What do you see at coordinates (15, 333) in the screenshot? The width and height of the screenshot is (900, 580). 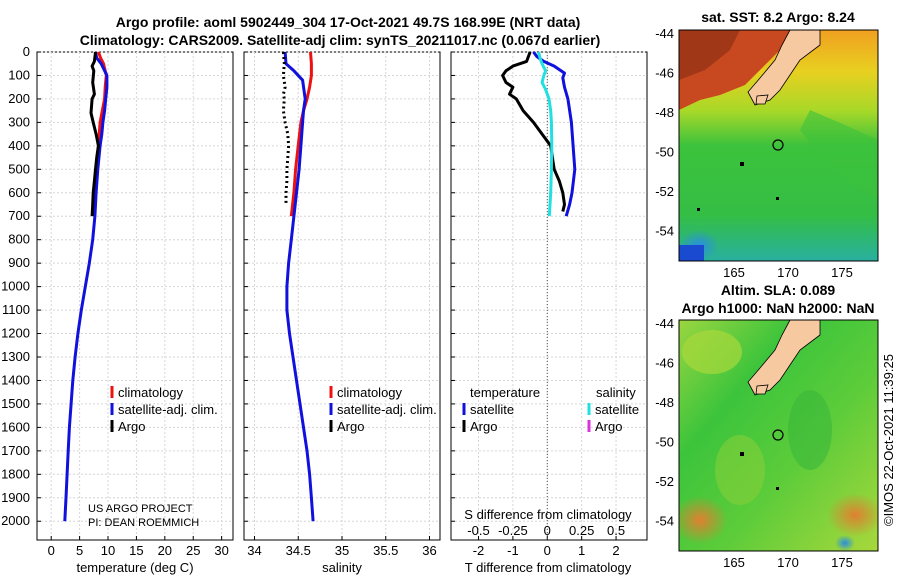 I see `depth-tick-label: 1200` at bounding box center [15, 333].